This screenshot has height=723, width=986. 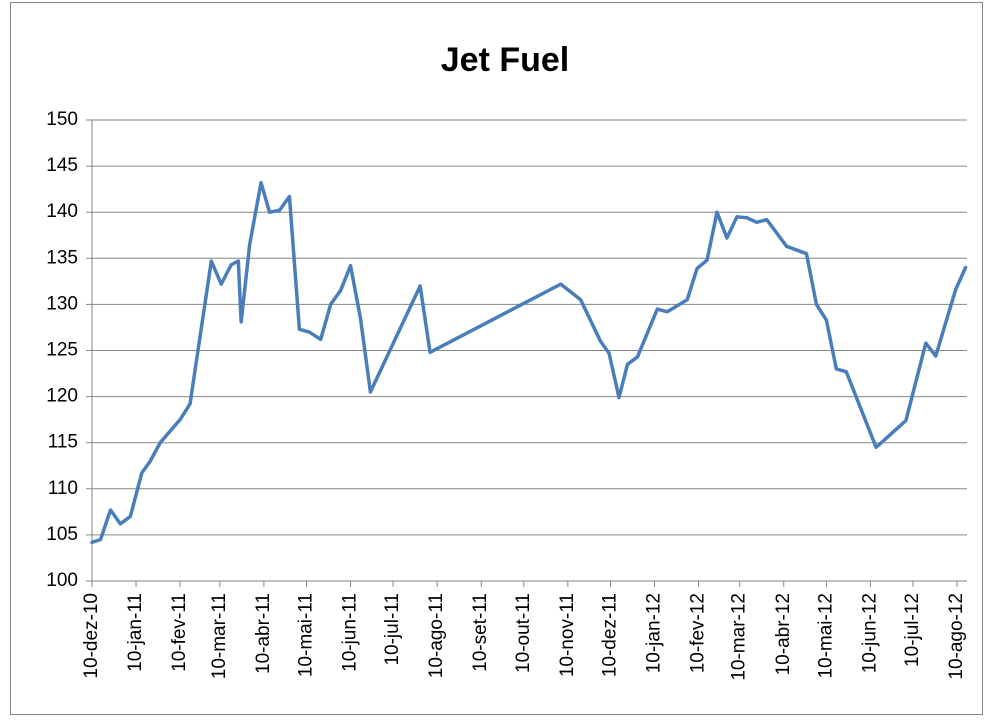 What do you see at coordinates (62, 350) in the screenshot?
I see `y-tick-label: 125` at bounding box center [62, 350].